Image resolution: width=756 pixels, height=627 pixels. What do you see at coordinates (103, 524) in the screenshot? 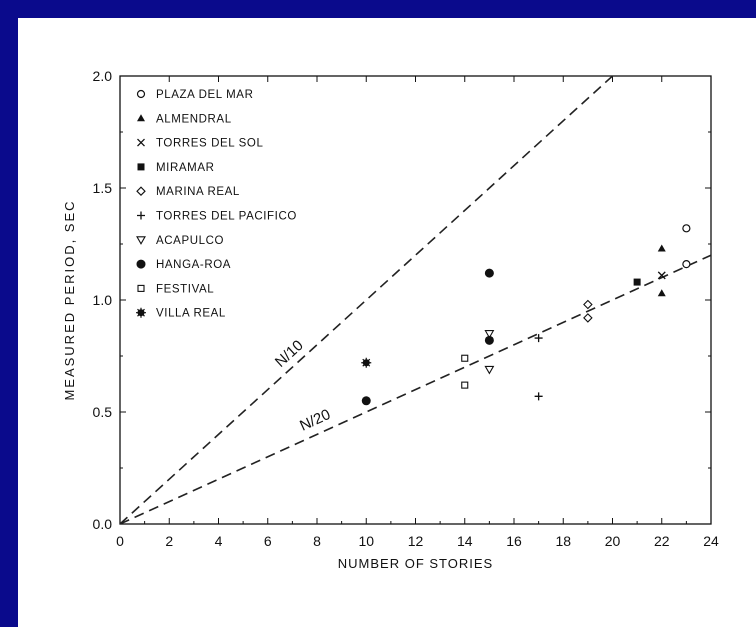
I see `y-tick-label: 0.0` at bounding box center [103, 524].